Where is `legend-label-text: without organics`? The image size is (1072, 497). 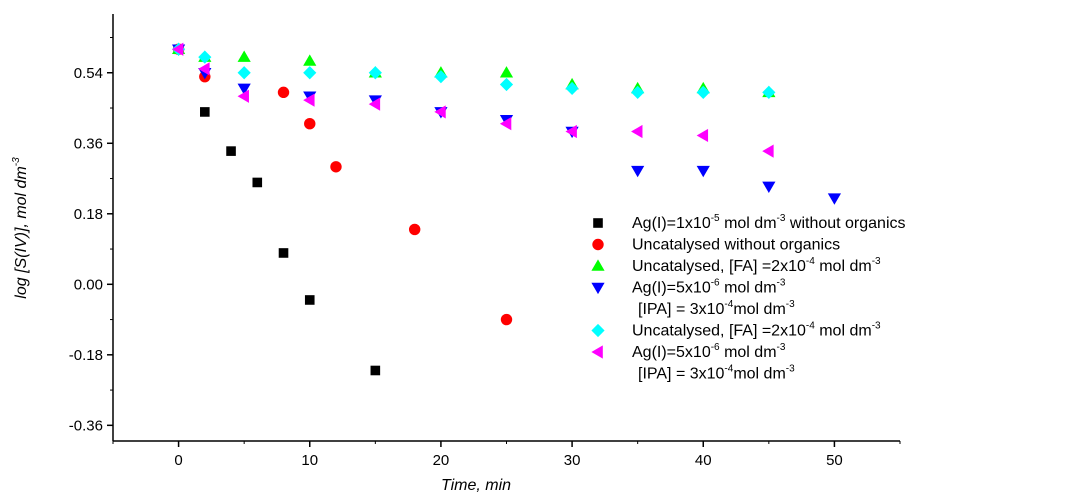
legend-label-text: without organics is located at coordinates (845, 223).